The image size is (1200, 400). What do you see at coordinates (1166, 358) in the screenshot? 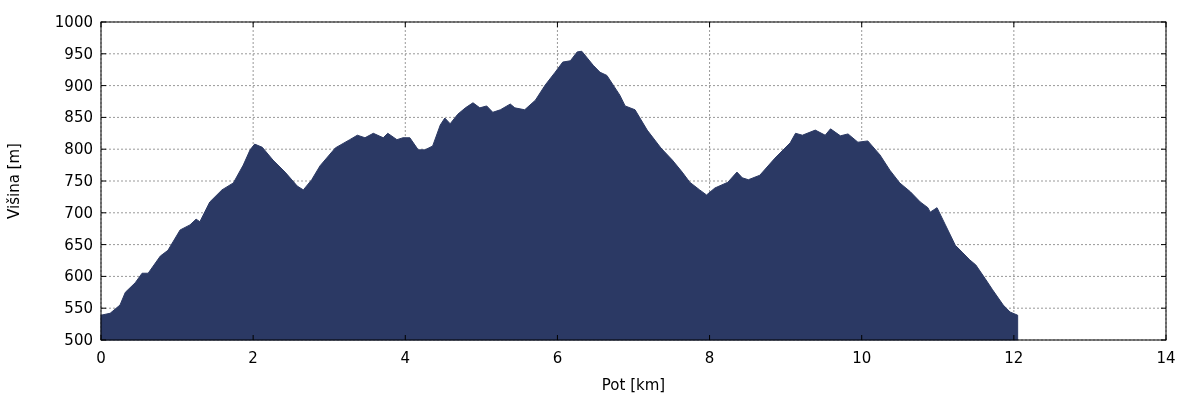
I see `x-tick-label: 14` at bounding box center [1166, 358].